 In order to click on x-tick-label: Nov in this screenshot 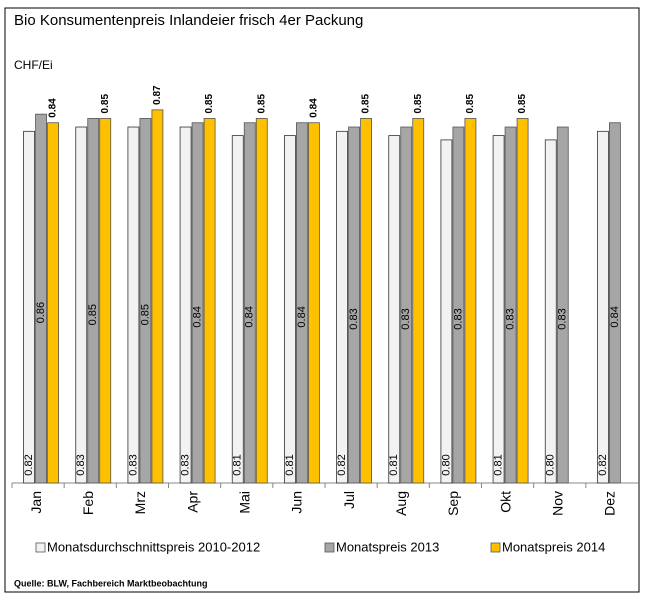, I will do `click(557, 503)`.